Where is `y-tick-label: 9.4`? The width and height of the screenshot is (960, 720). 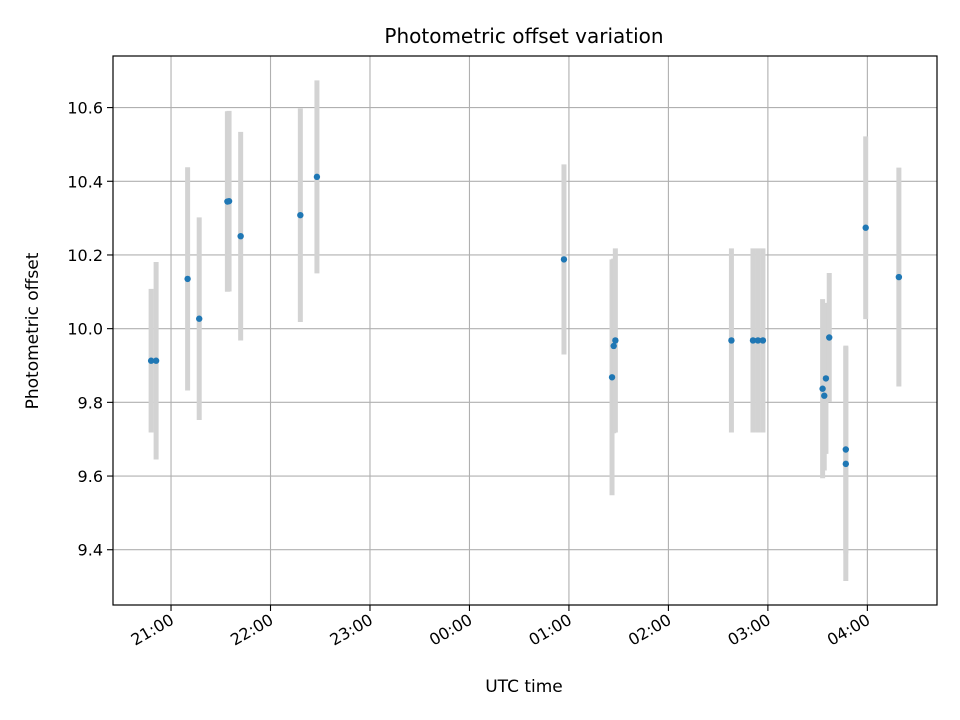
y-tick-label: 9.4 is located at coordinates (90, 550).